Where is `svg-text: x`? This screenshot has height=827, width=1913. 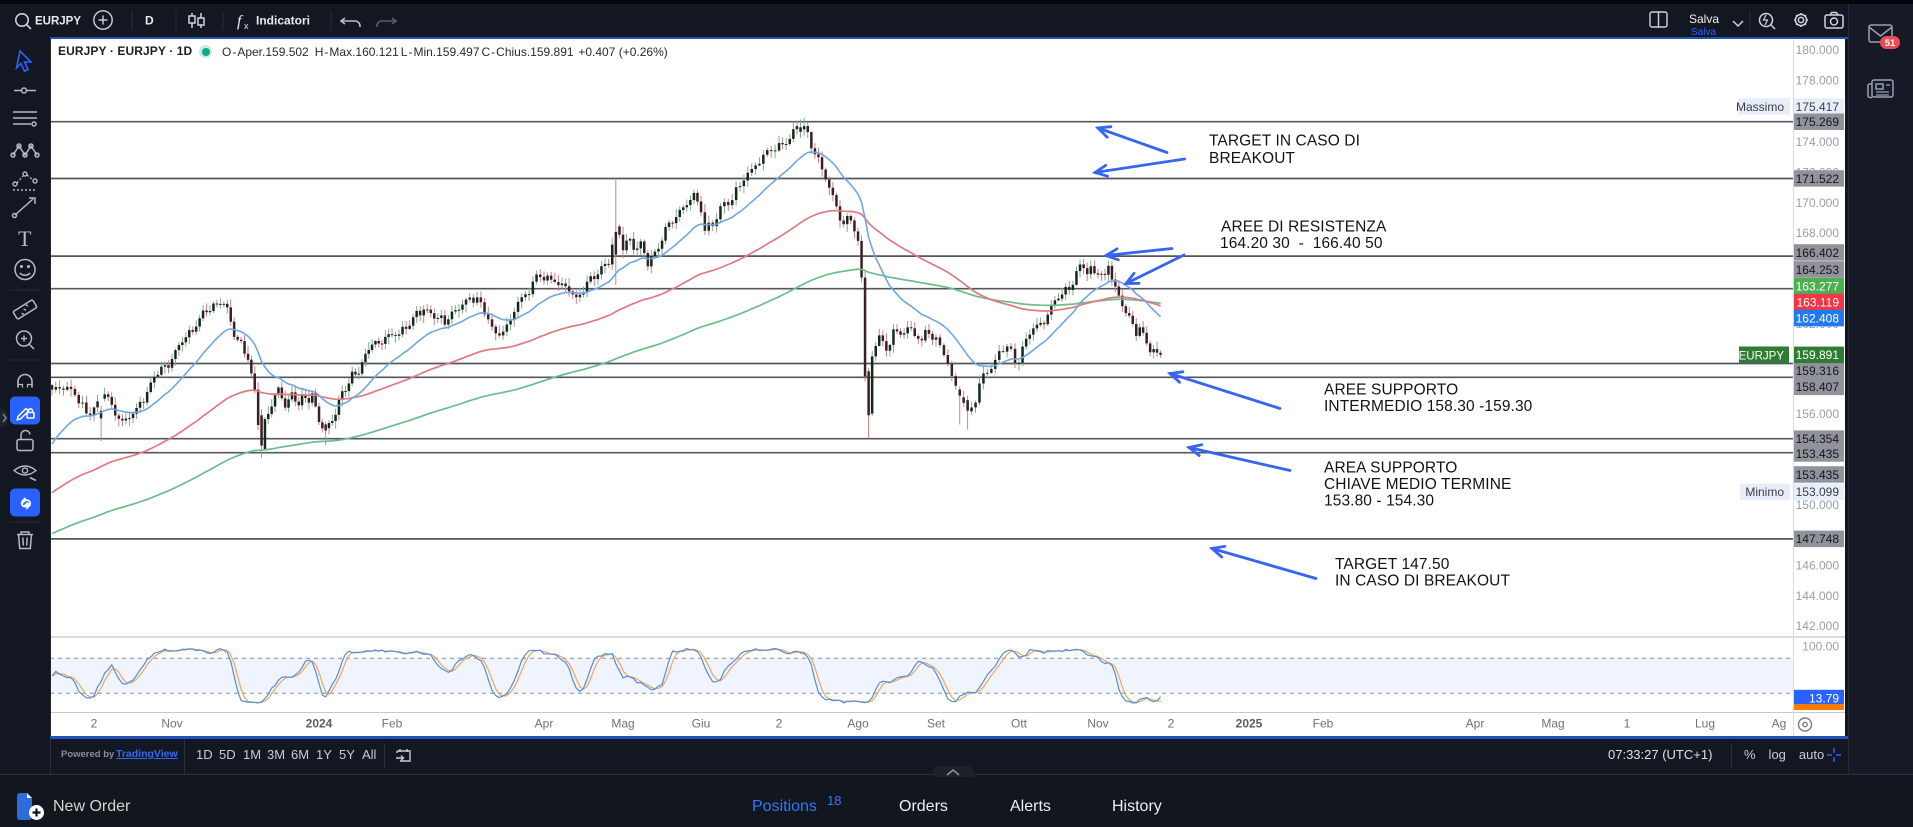 svg-text: x is located at coordinates (246, 26).